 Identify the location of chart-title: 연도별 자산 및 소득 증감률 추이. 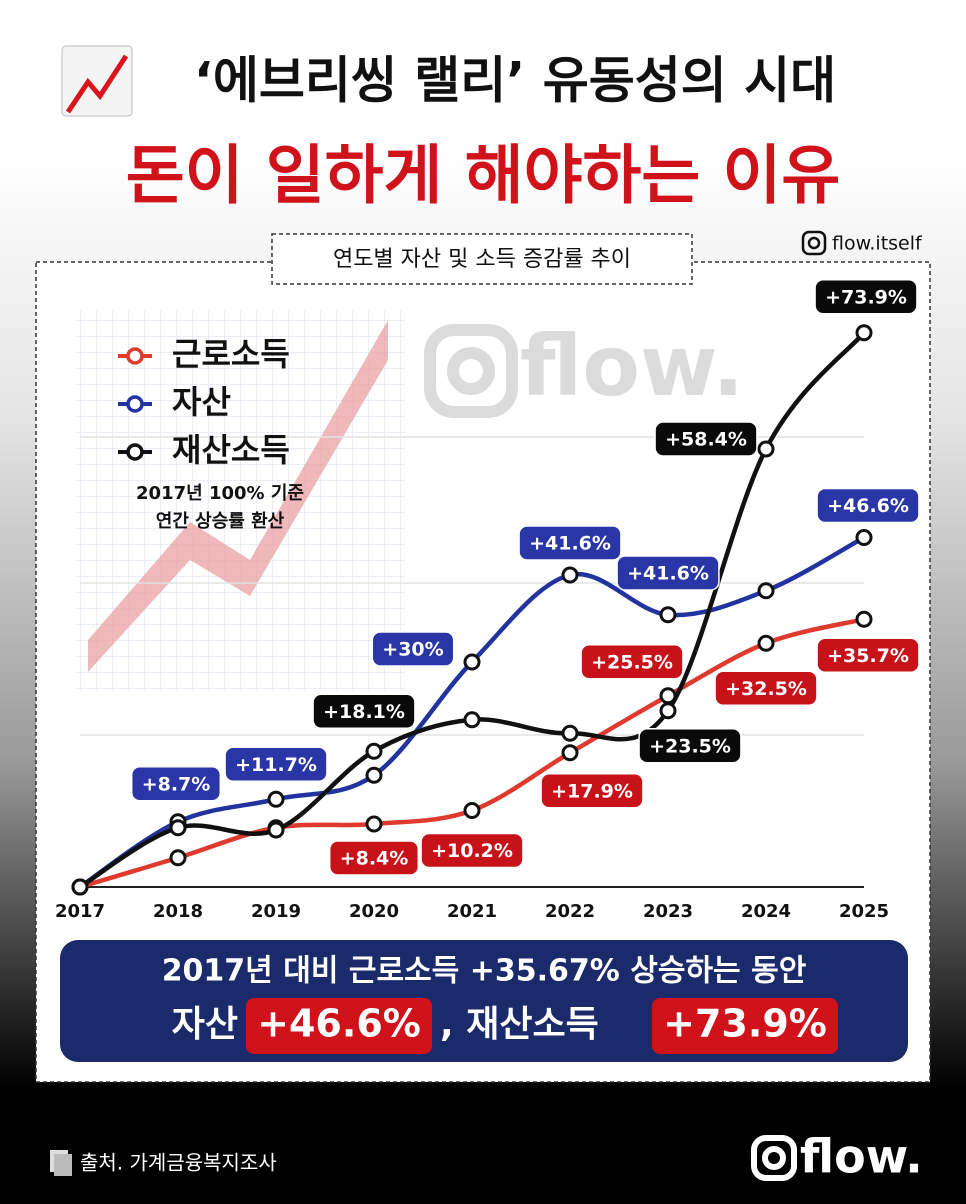
(482, 259).